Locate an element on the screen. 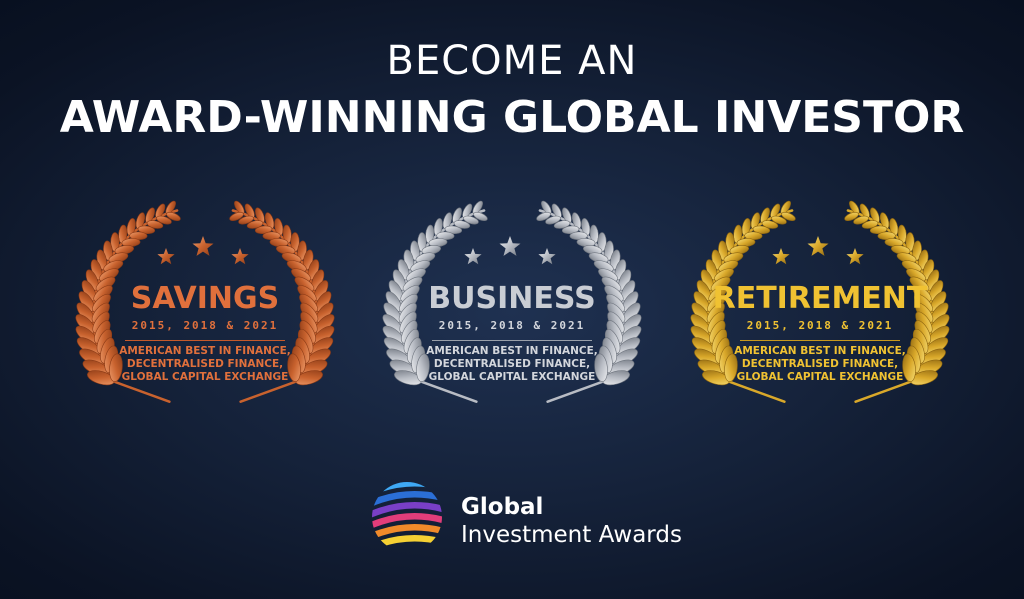  award-title: BUSINESS is located at coordinates (512, 298).